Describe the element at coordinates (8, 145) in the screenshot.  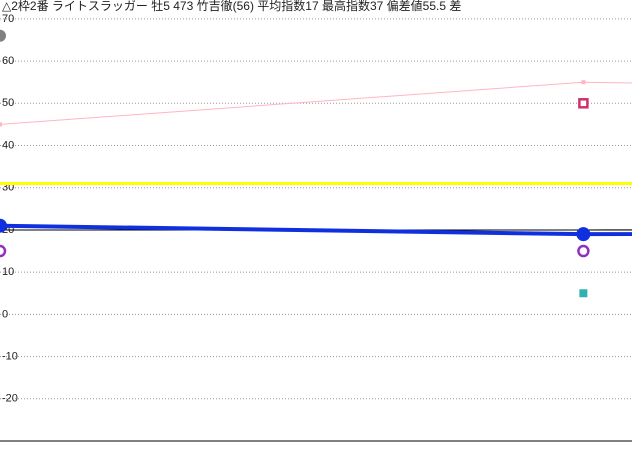
I see `y-tick-label: 40` at that location.